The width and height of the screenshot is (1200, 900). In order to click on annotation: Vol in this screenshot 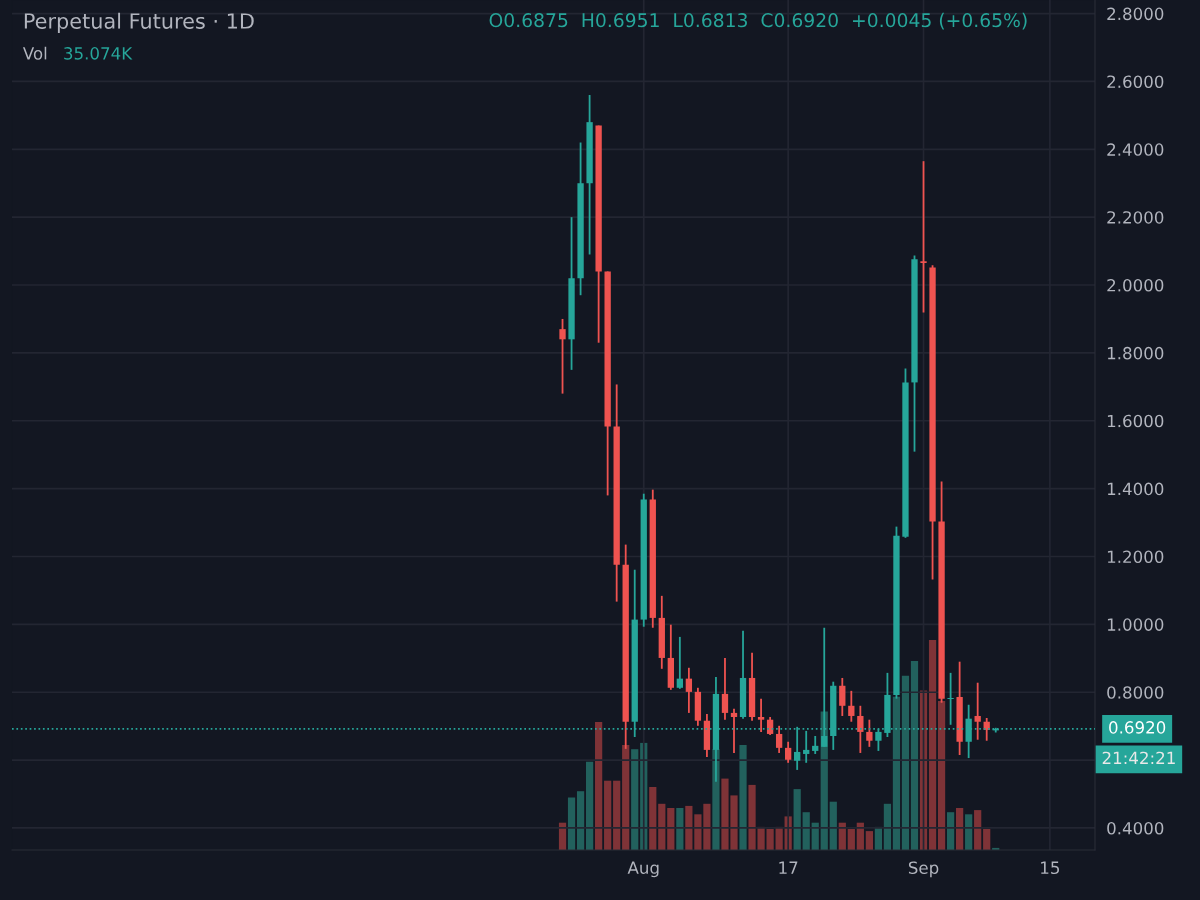, I will do `click(34, 53)`.